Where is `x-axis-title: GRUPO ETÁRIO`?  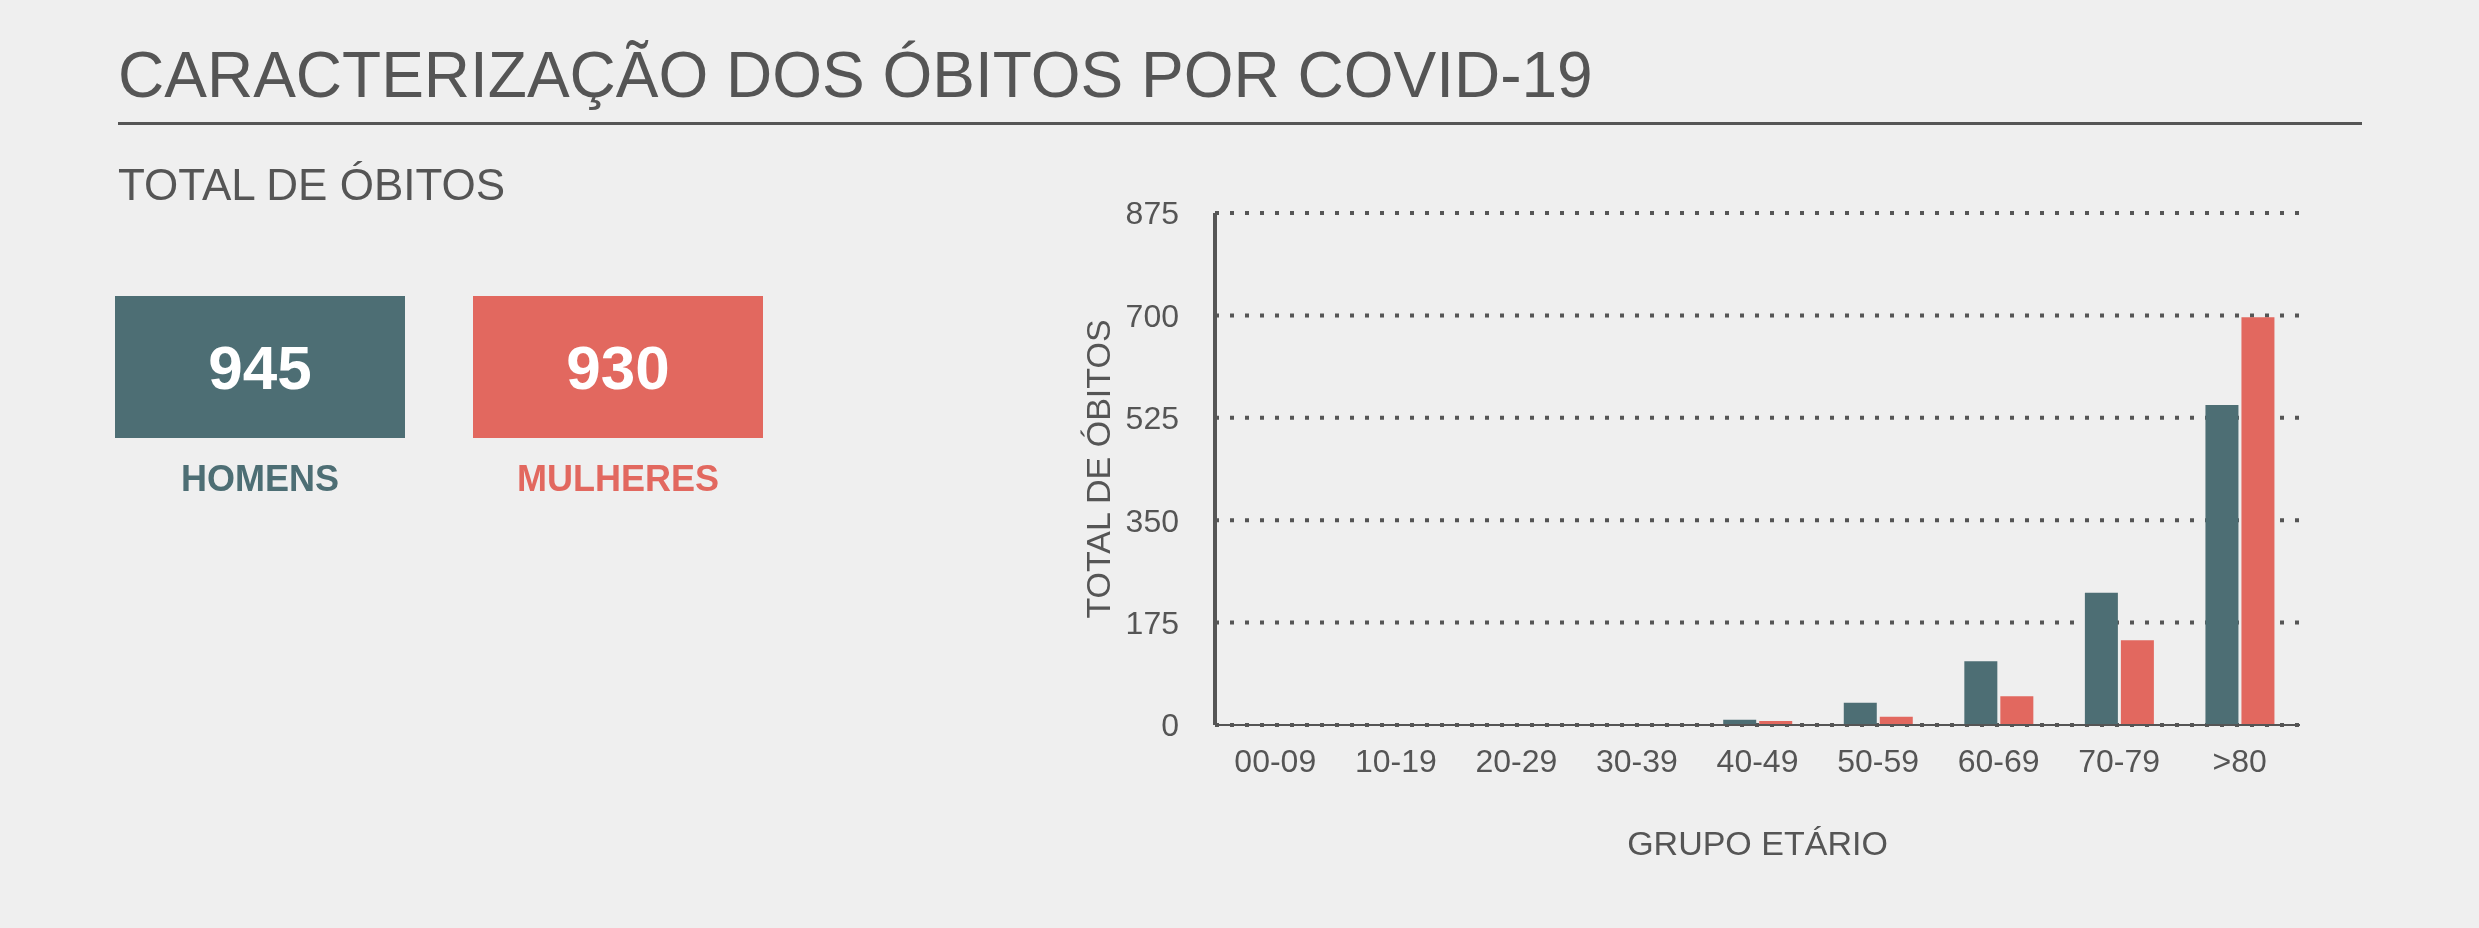
x-axis-title: GRUPO ETÁRIO is located at coordinates (1757, 843).